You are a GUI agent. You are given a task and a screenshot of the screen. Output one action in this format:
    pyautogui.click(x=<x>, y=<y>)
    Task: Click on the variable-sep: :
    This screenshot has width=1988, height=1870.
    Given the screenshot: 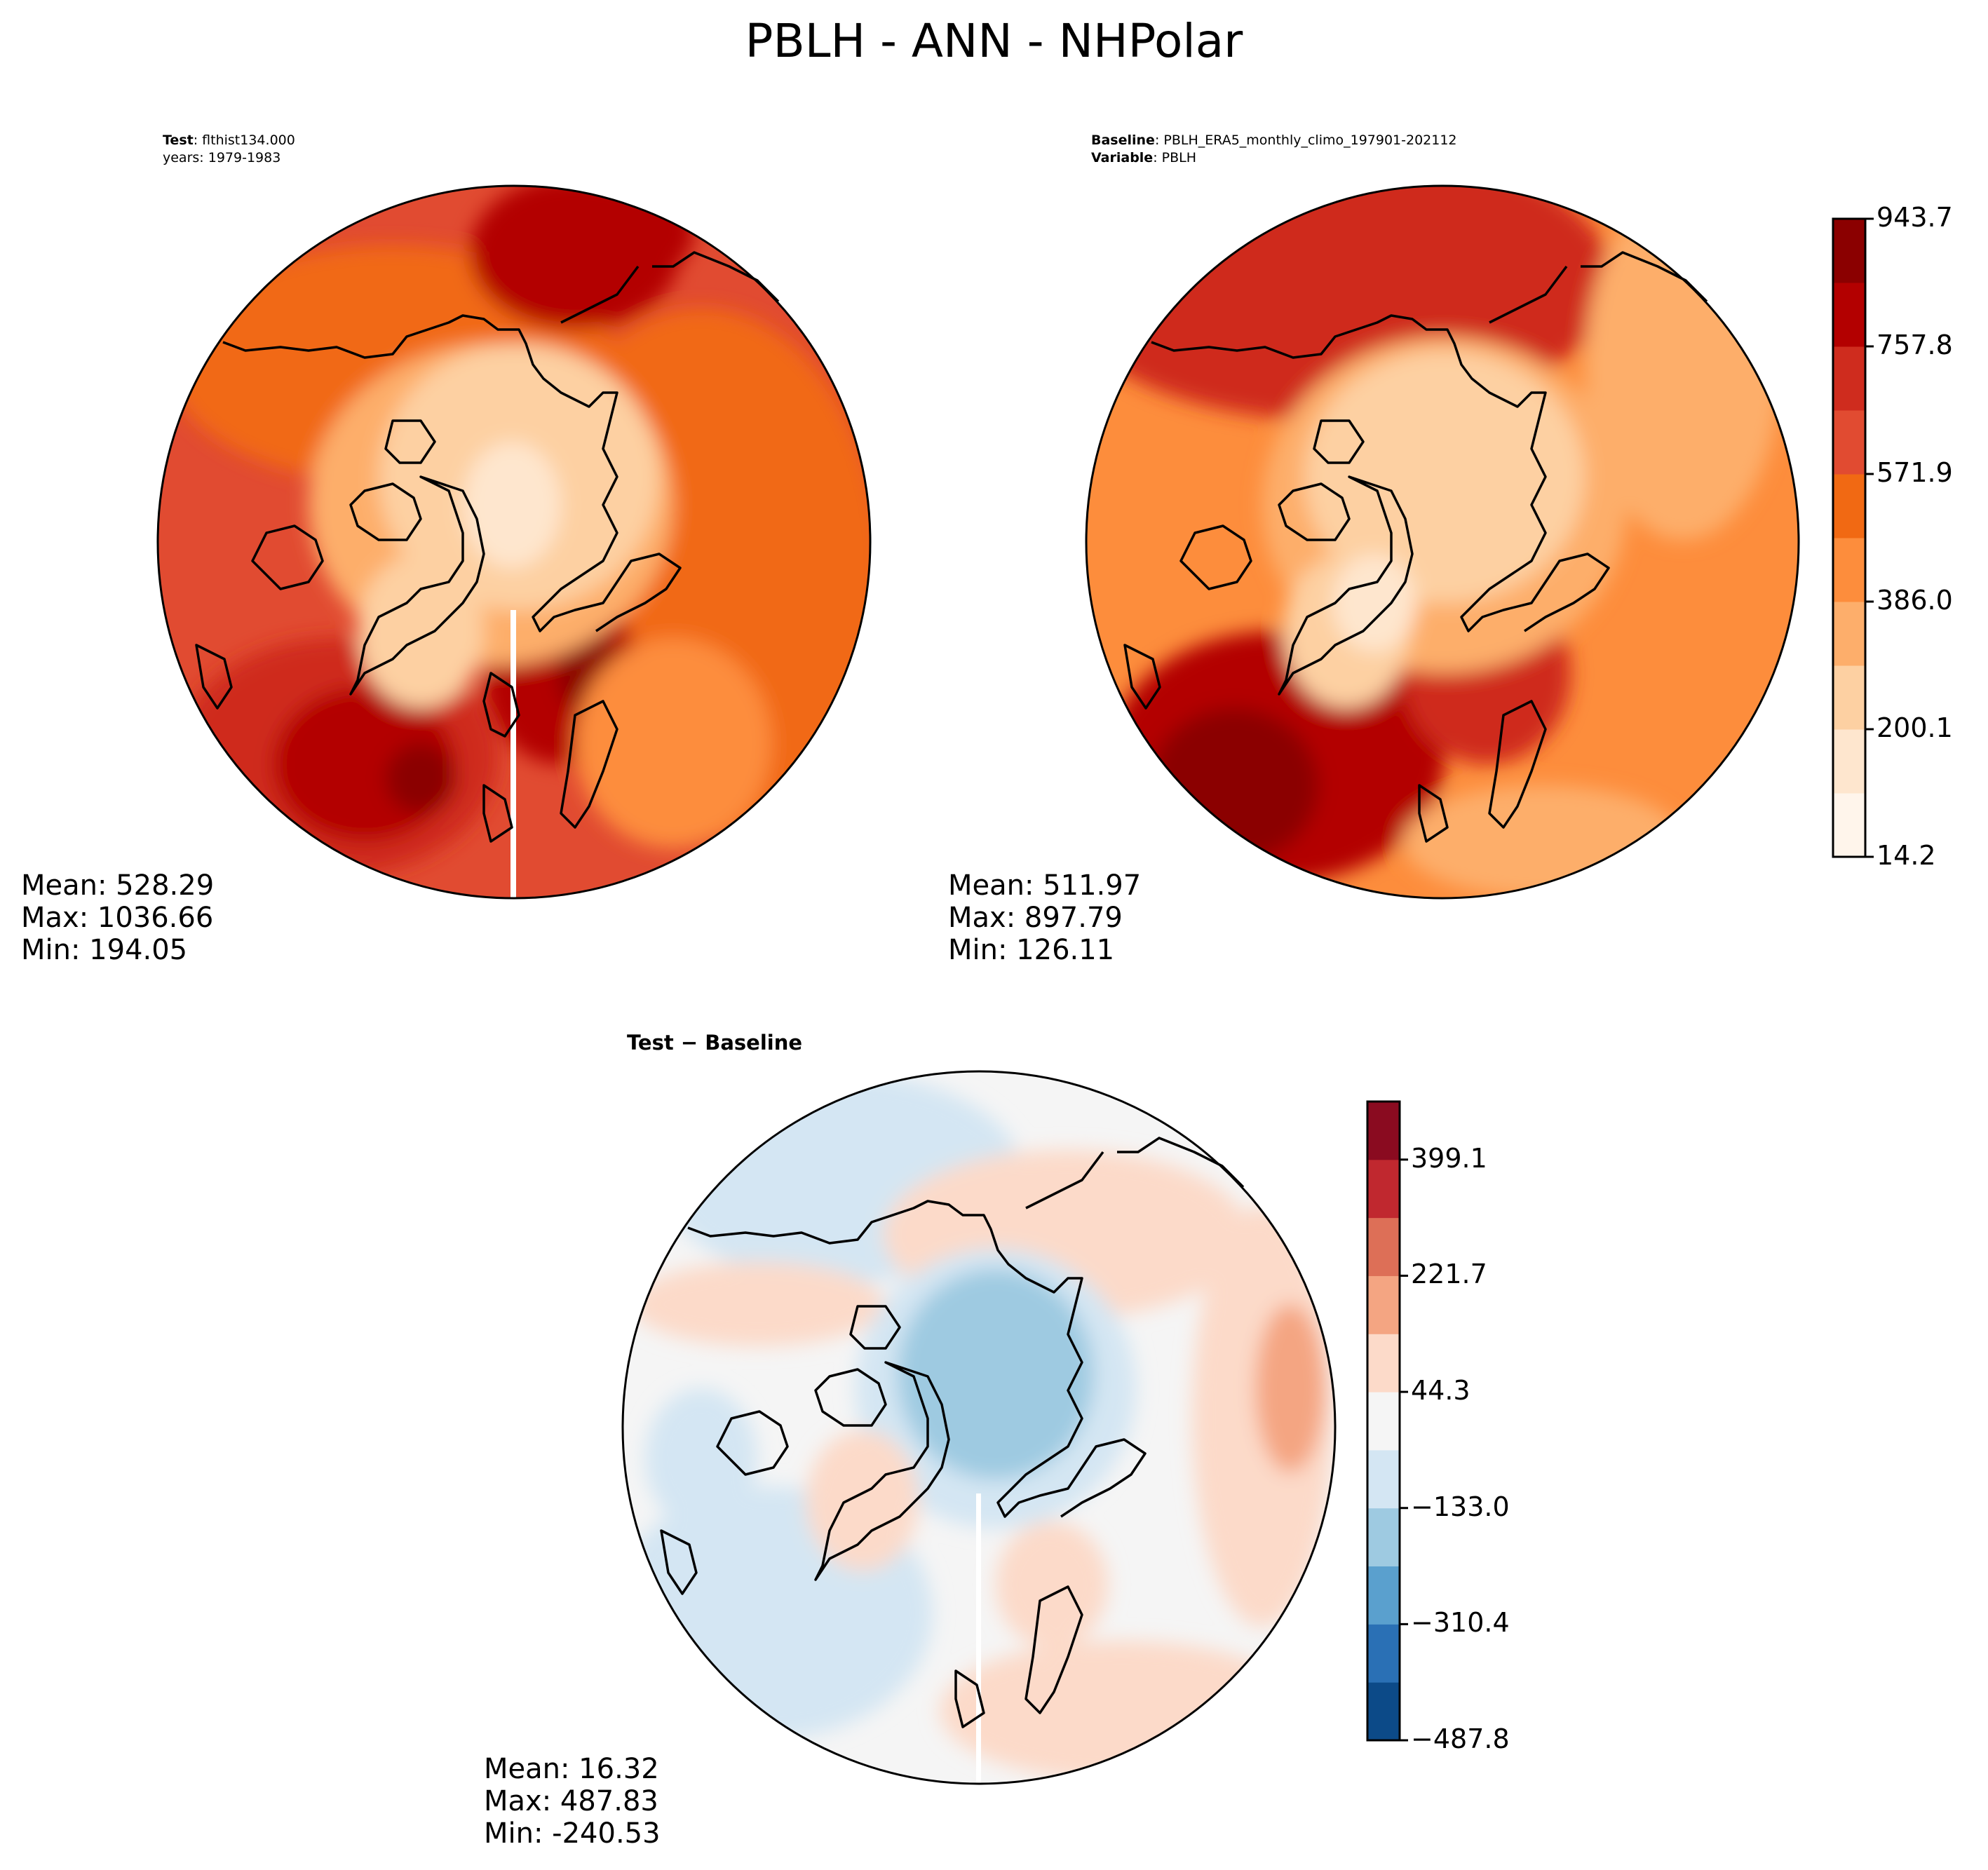 What is the action you would take?
    pyautogui.click(x=1157, y=157)
    